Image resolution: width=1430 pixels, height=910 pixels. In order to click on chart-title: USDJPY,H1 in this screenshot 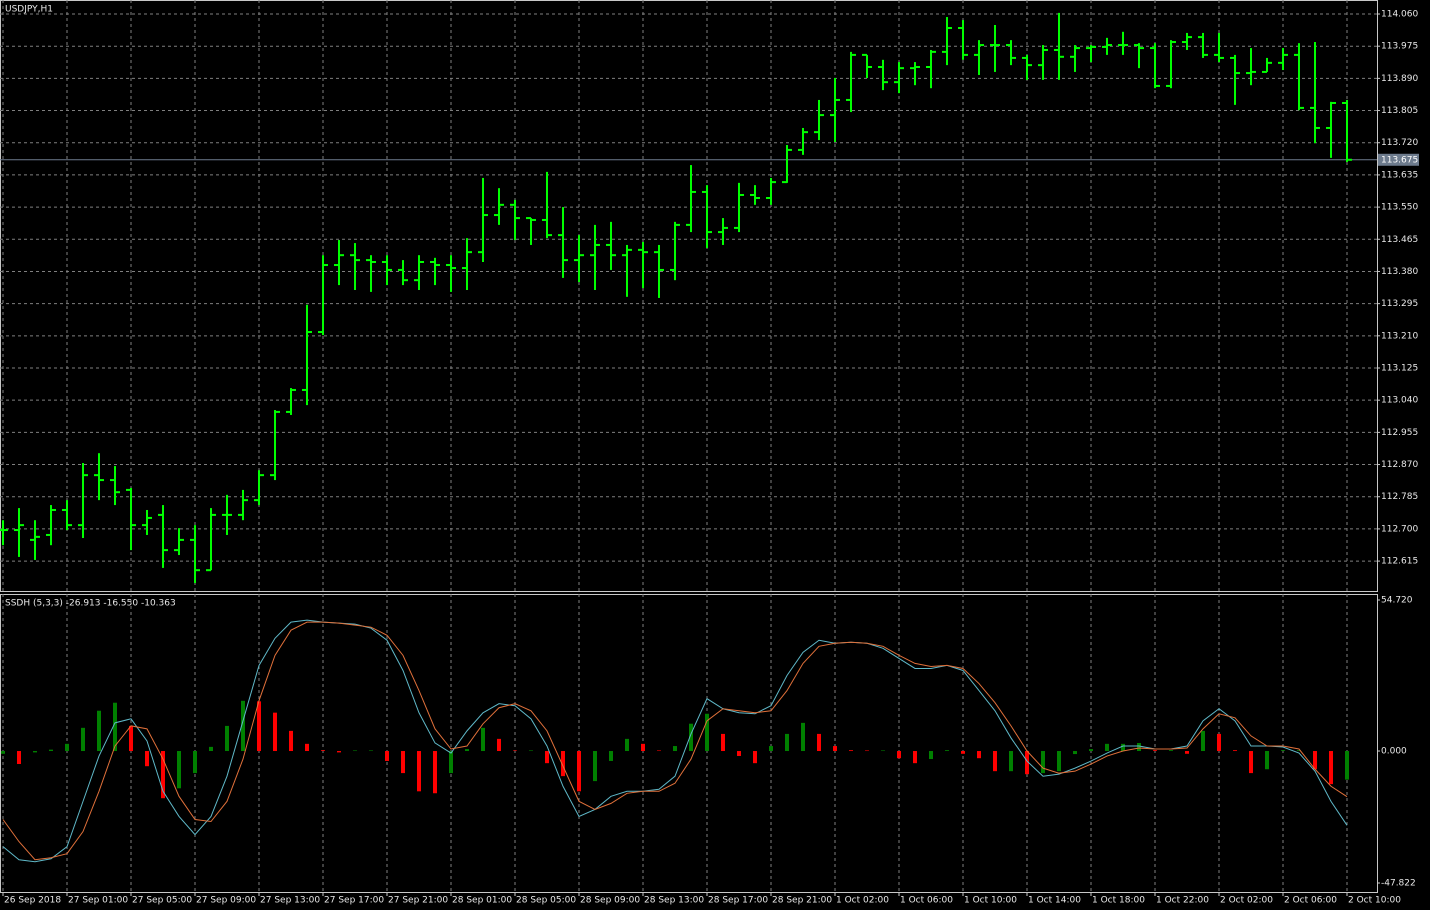, I will do `click(29, 10)`.